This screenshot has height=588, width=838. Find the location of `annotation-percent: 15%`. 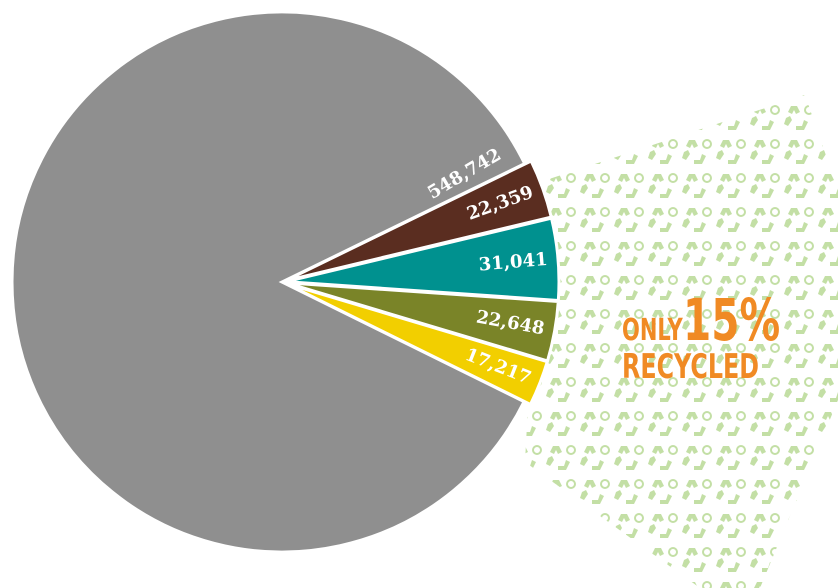

annotation-percent: 15% is located at coordinates (731, 320).